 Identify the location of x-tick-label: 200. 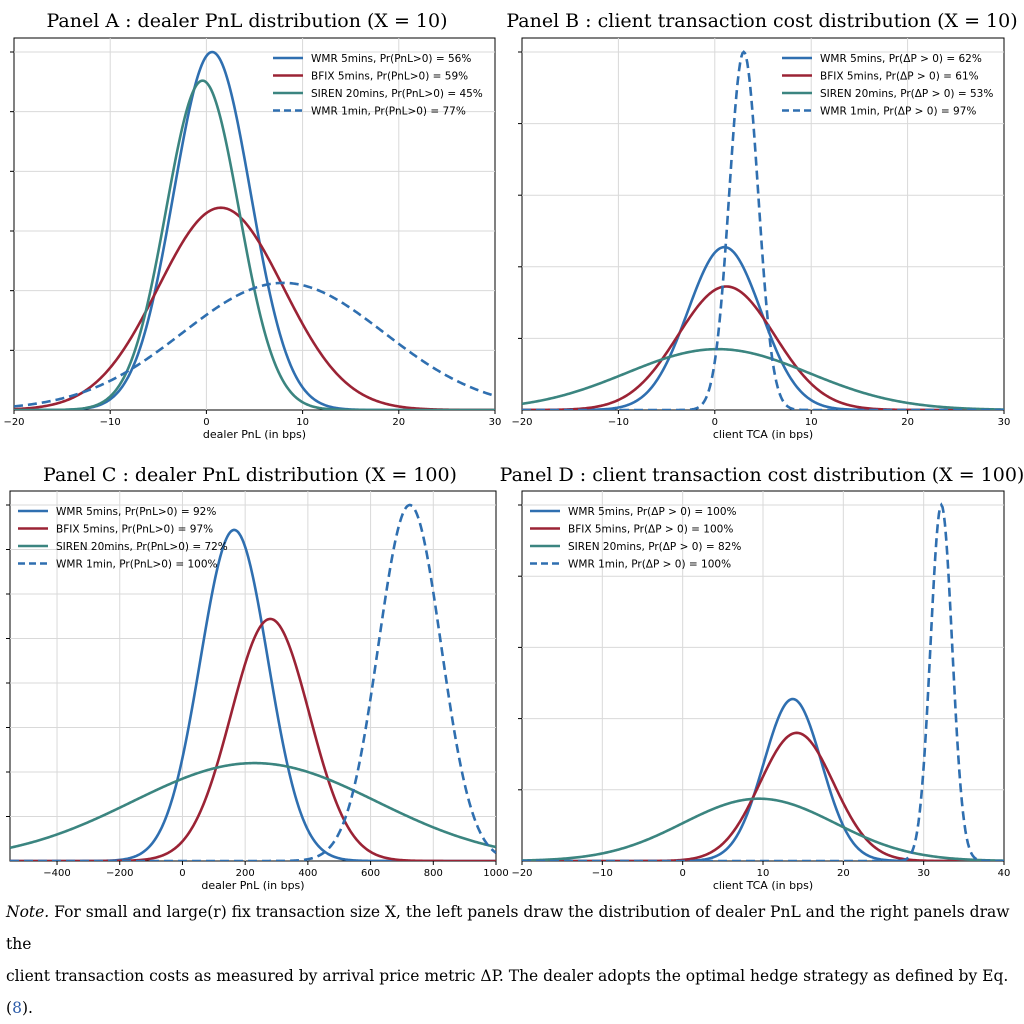
(245, 873).